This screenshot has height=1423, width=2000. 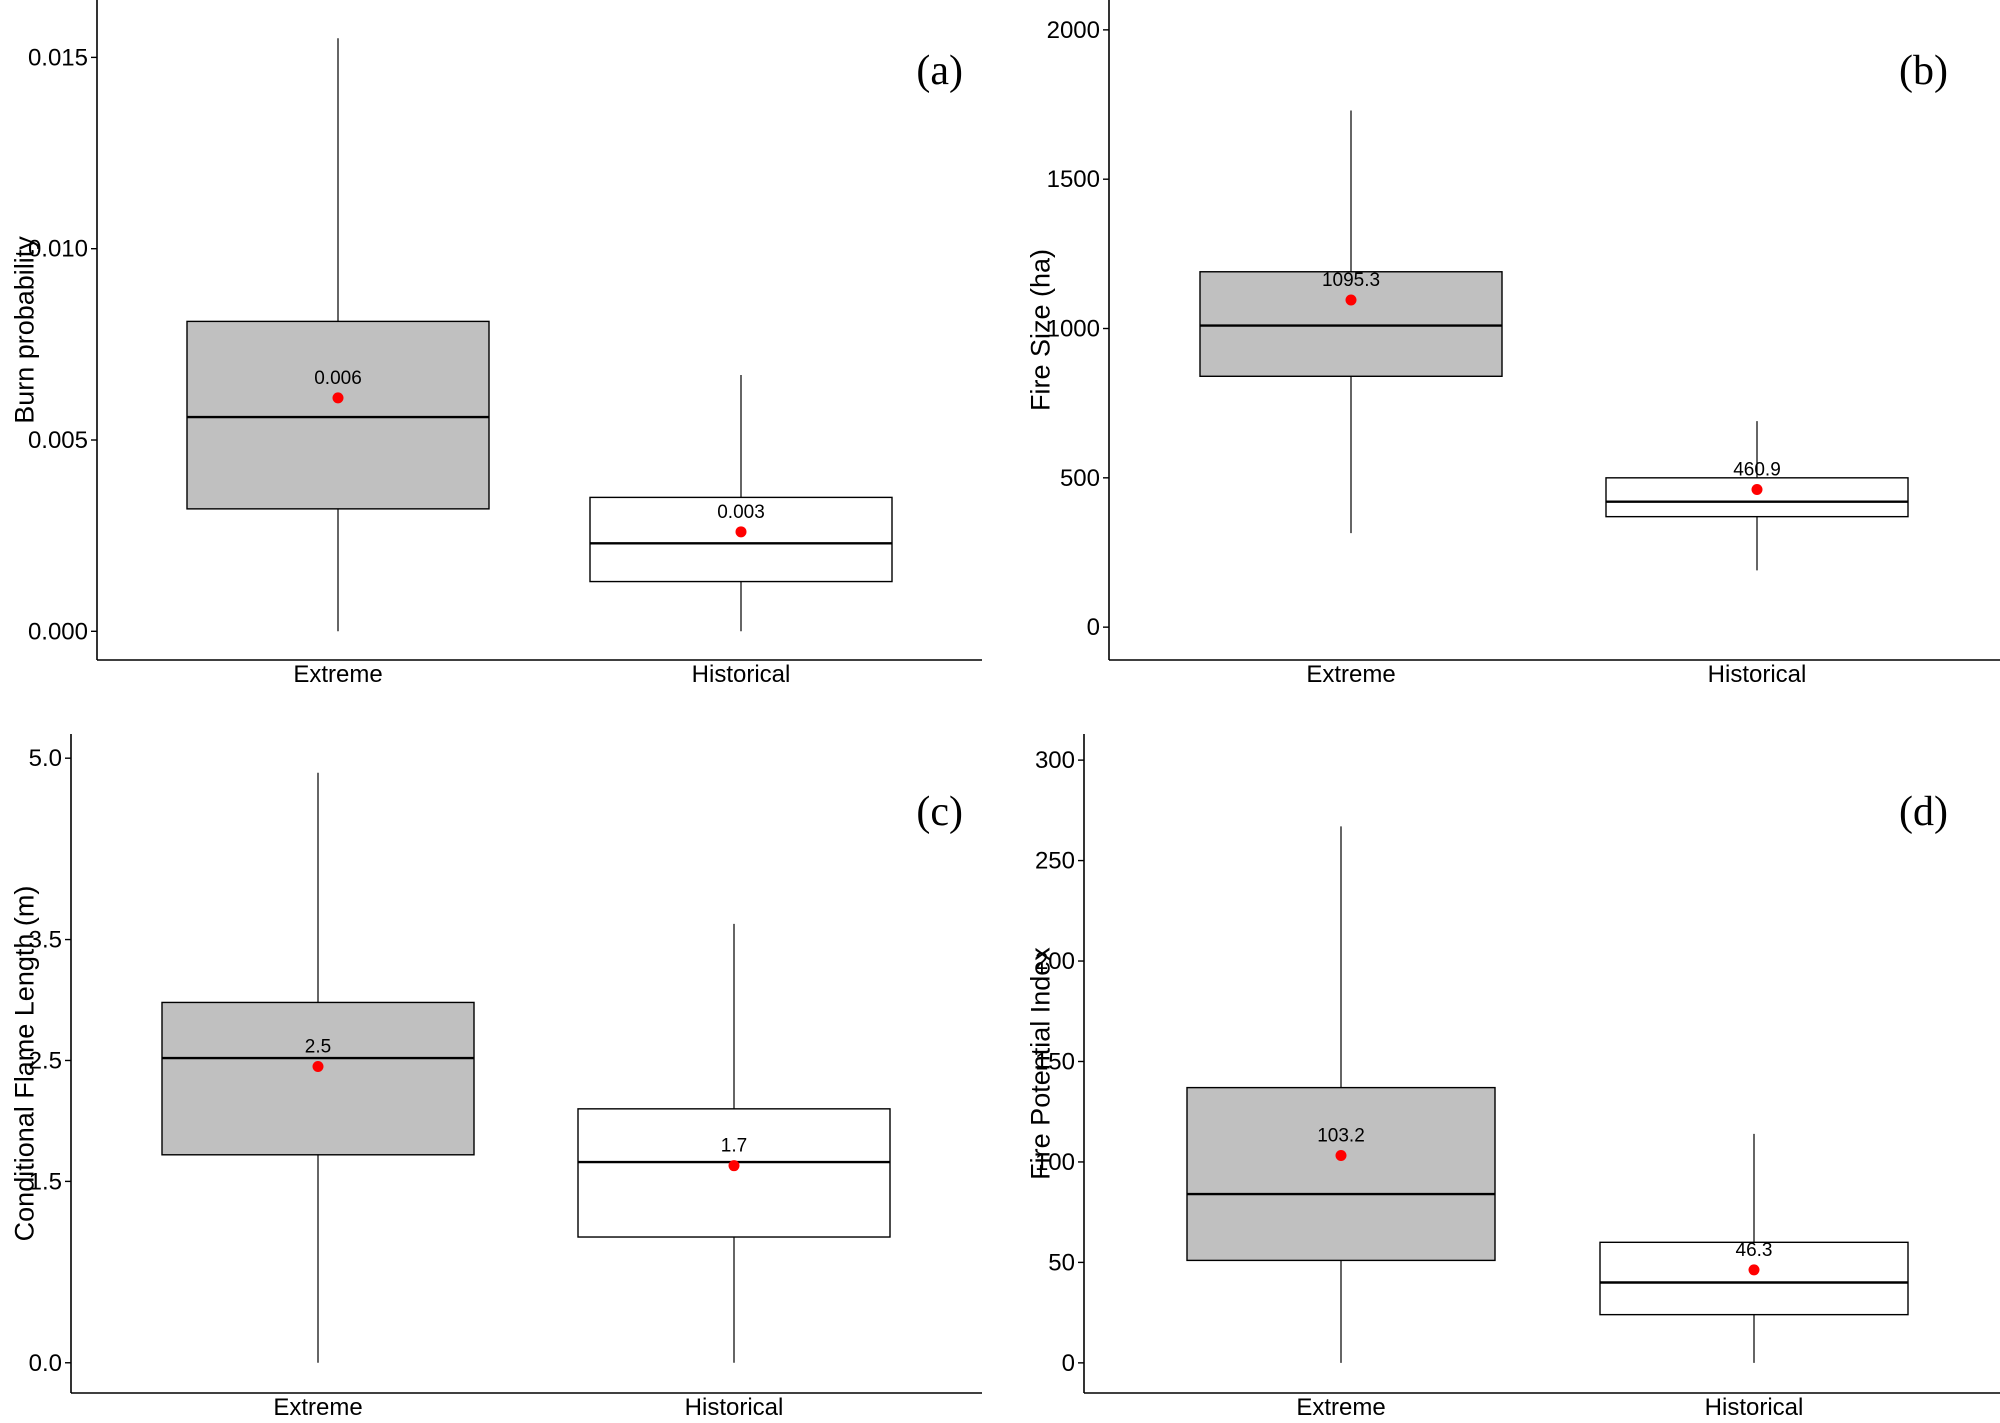 What do you see at coordinates (1080, 478) in the screenshot?
I see `y-tick-label: 500` at bounding box center [1080, 478].